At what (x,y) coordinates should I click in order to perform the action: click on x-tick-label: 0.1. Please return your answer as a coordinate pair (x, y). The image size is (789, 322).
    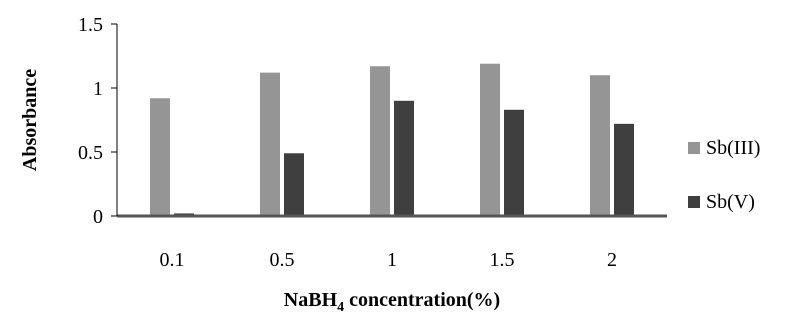
    Looking at the image, I should click on (172, 260).